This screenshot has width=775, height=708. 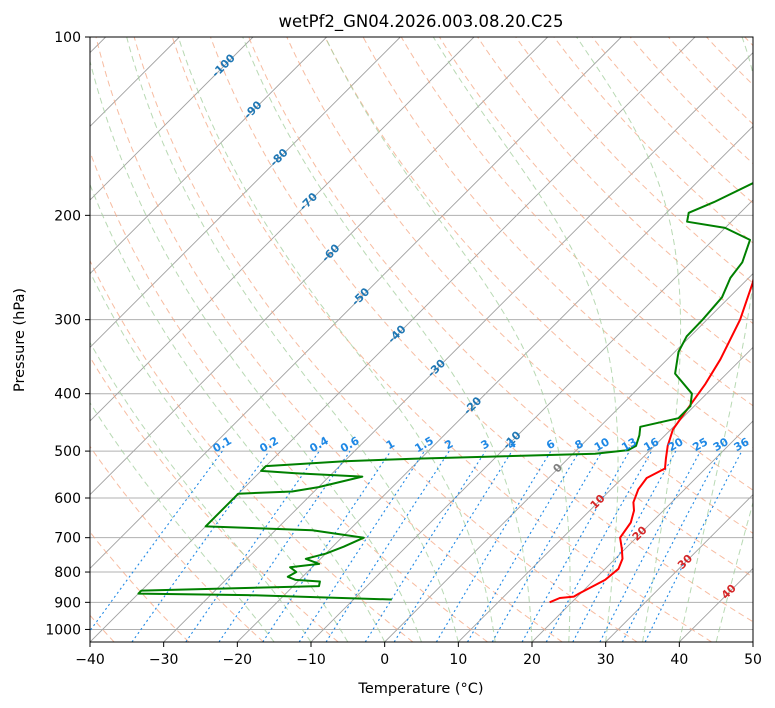 I want to click on x-tick-label: −40, so click(x=90, y=660).